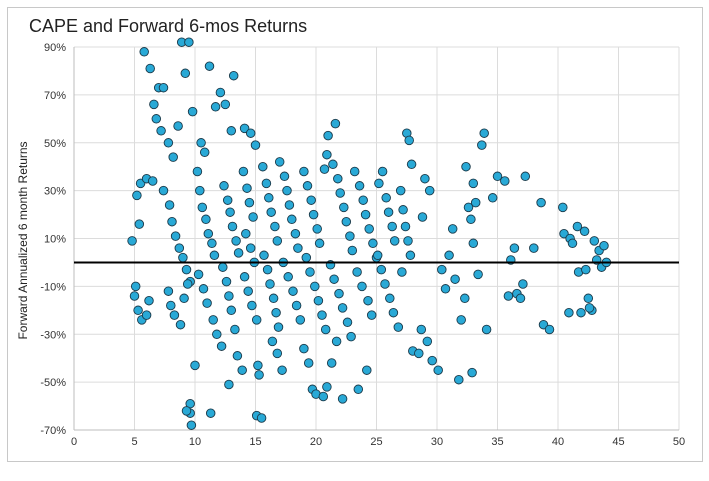 The width and height of the screenshot is (709, 481). Describe the element at coordinates (53, 431) in the screenshot. I see `y-tick-label: -70%` at that location.